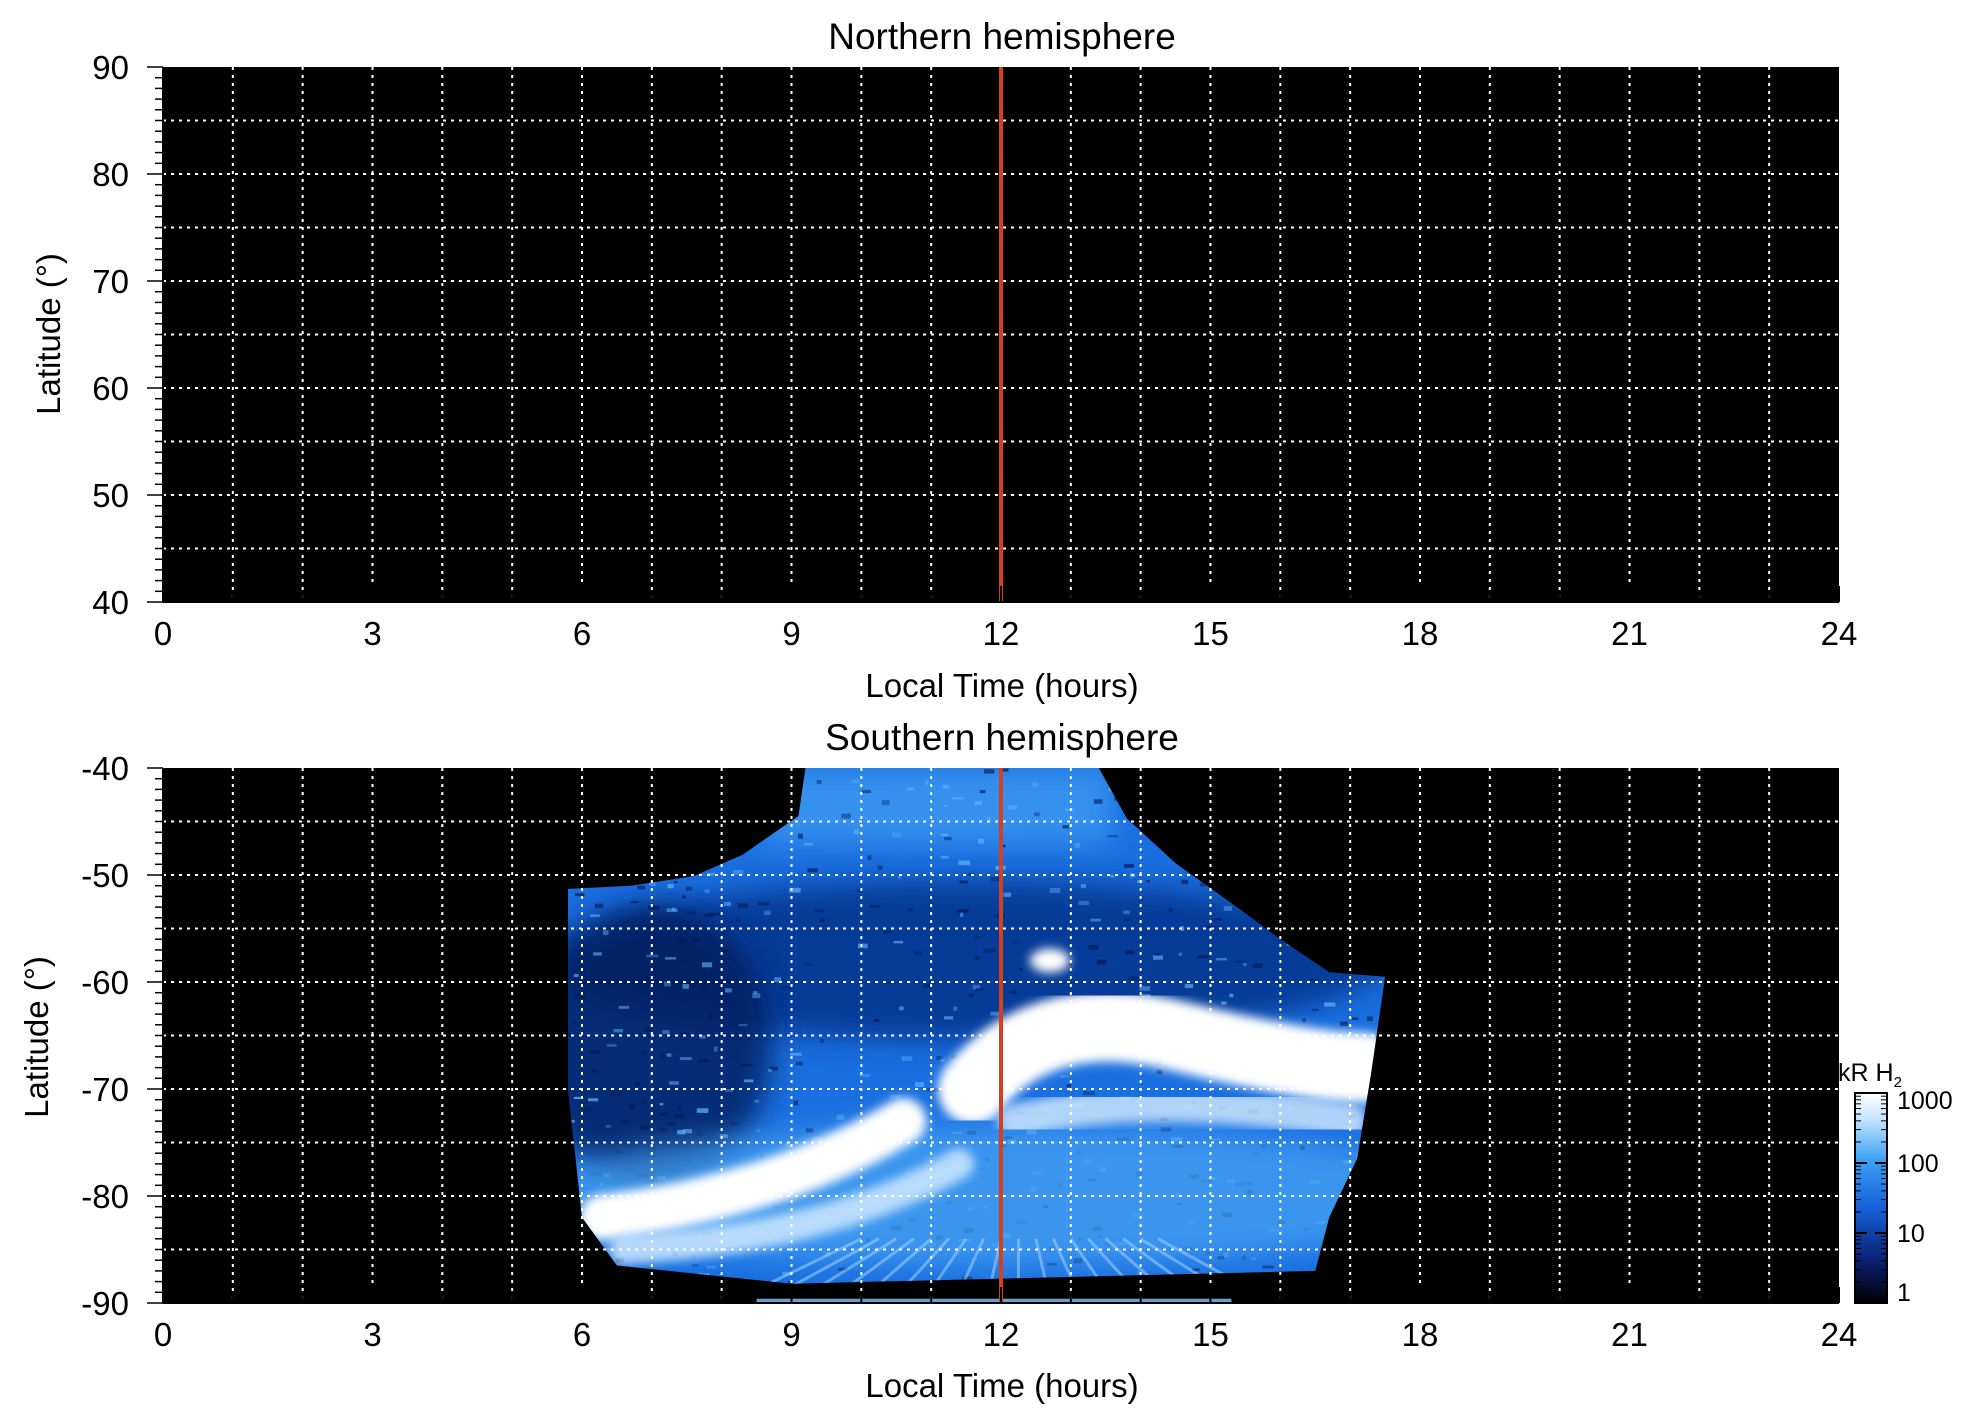 The width and height of the screenshot is (1983, 1423). Describe the element at coordinates (582, 1334) in the screenshot. I see `south-x-tick-label: 6` at that location.